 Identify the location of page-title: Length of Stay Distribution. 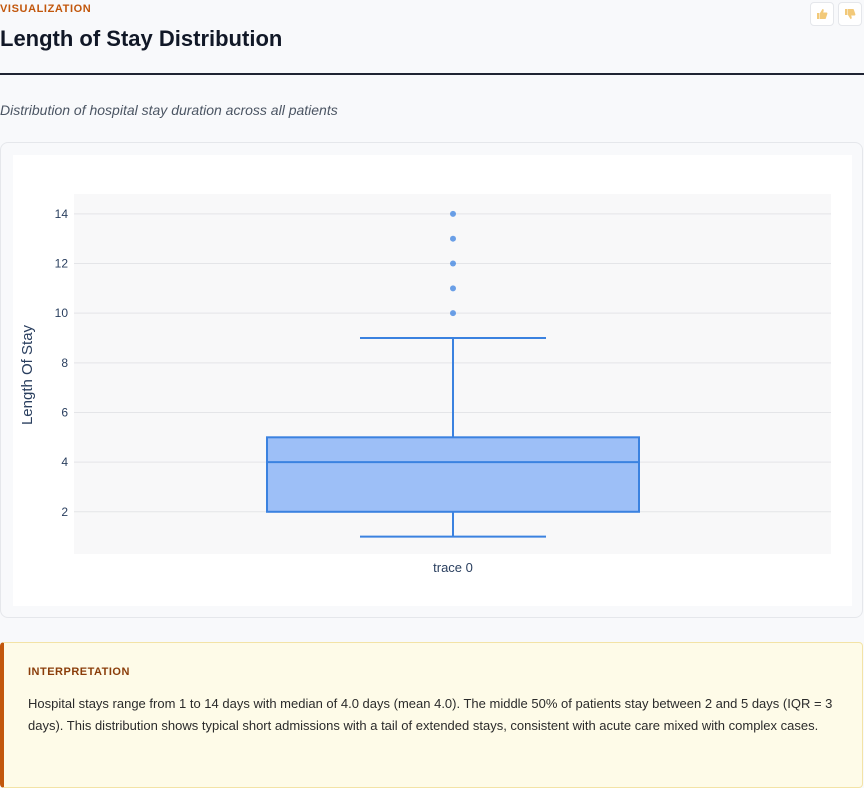
(141, 38).